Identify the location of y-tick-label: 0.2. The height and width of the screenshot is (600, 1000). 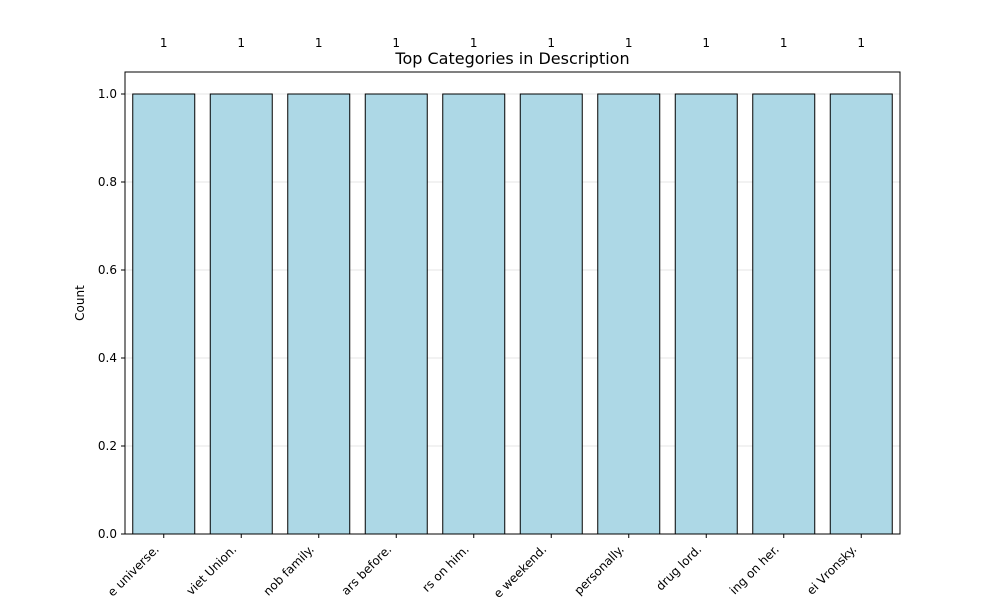
(107, 446).